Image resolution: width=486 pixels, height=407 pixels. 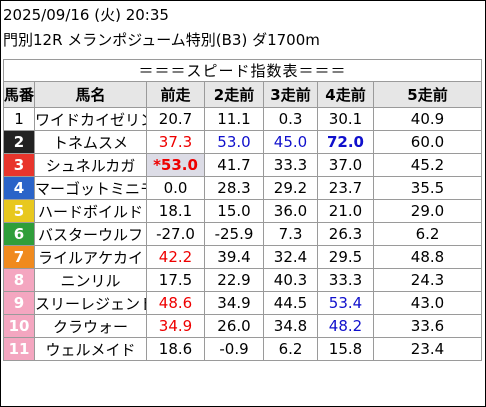 What do you see at coordinates (234, 234) in the screenshot?
I see `speed-index-cell: -25.9` at bounding box center [234, 234].